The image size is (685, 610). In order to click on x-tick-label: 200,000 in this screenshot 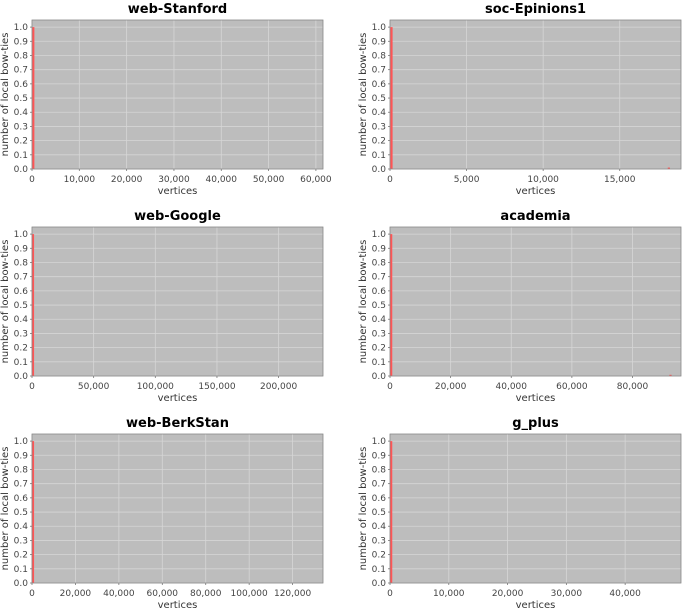, I will do `click(278, 387)`.